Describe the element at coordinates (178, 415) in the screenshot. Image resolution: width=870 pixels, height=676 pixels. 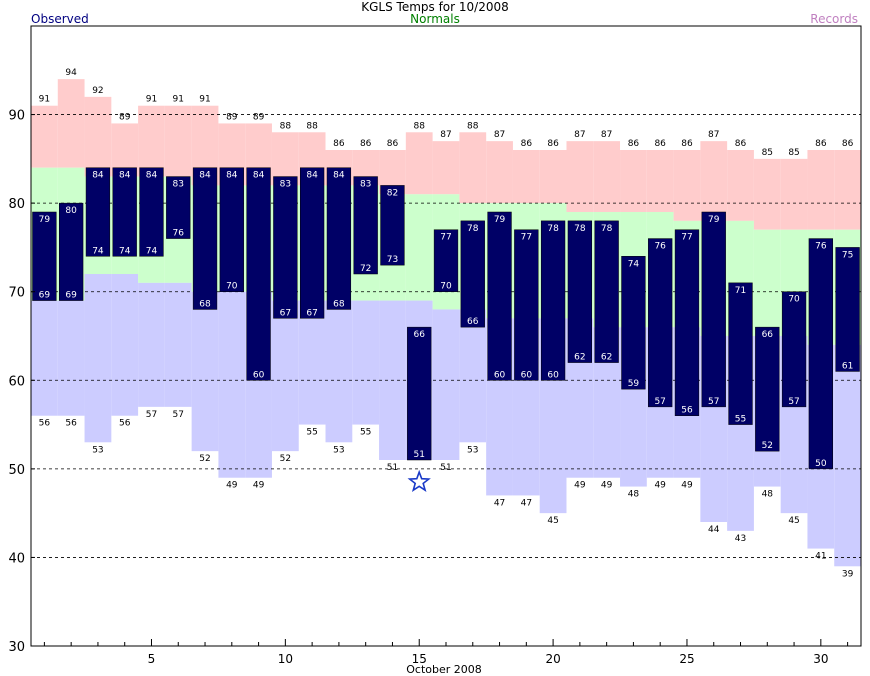
I see `record-low-label: 57` at that location.